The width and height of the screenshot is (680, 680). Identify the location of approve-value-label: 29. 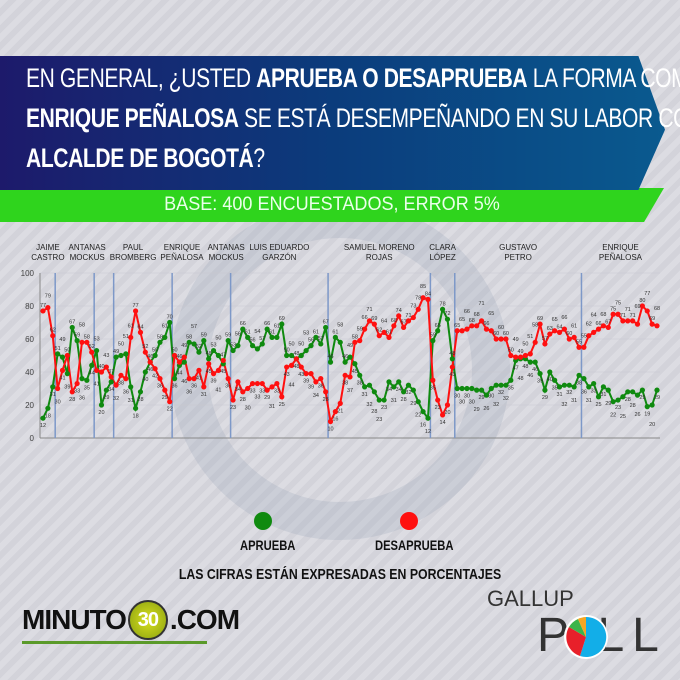
(477, 410).